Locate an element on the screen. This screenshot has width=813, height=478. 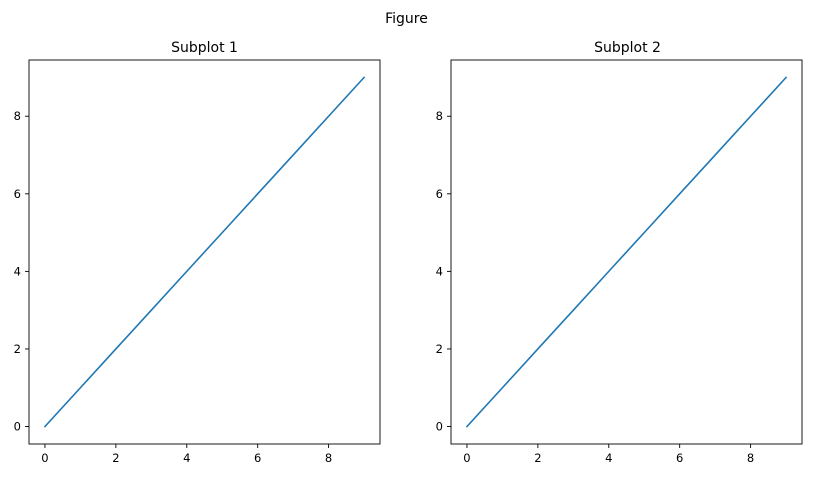
subplot-1-y-tick-label-8: 8 is located at coordinates (17, 116).